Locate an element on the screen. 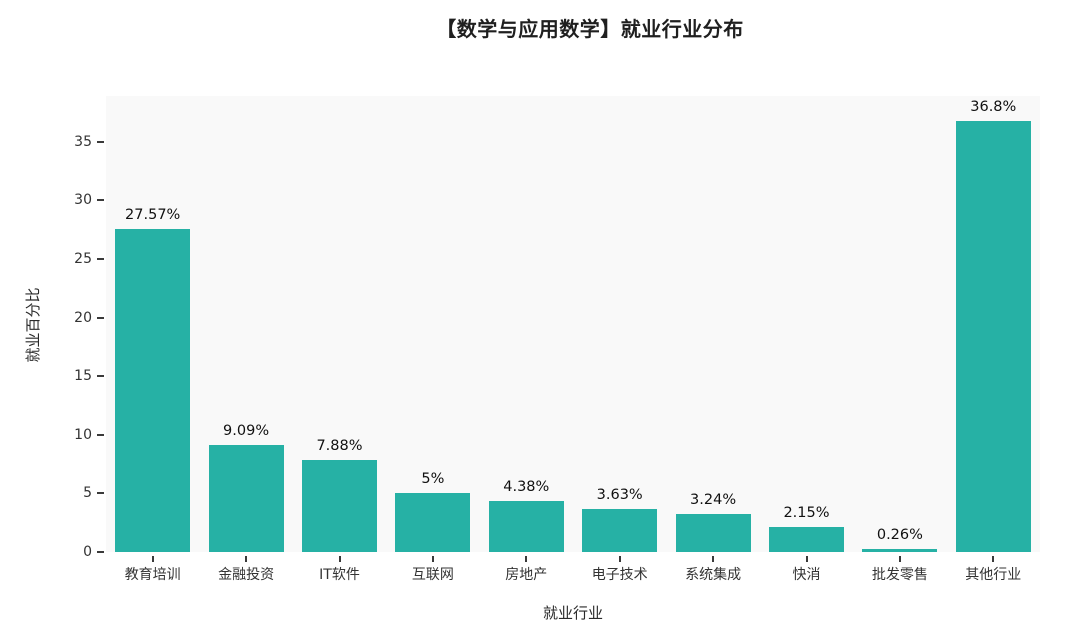 Image resolution: width=1080 pixels, height=640 pixels. x-tick-label: 其他行业 is located at coordinates (993, 575).